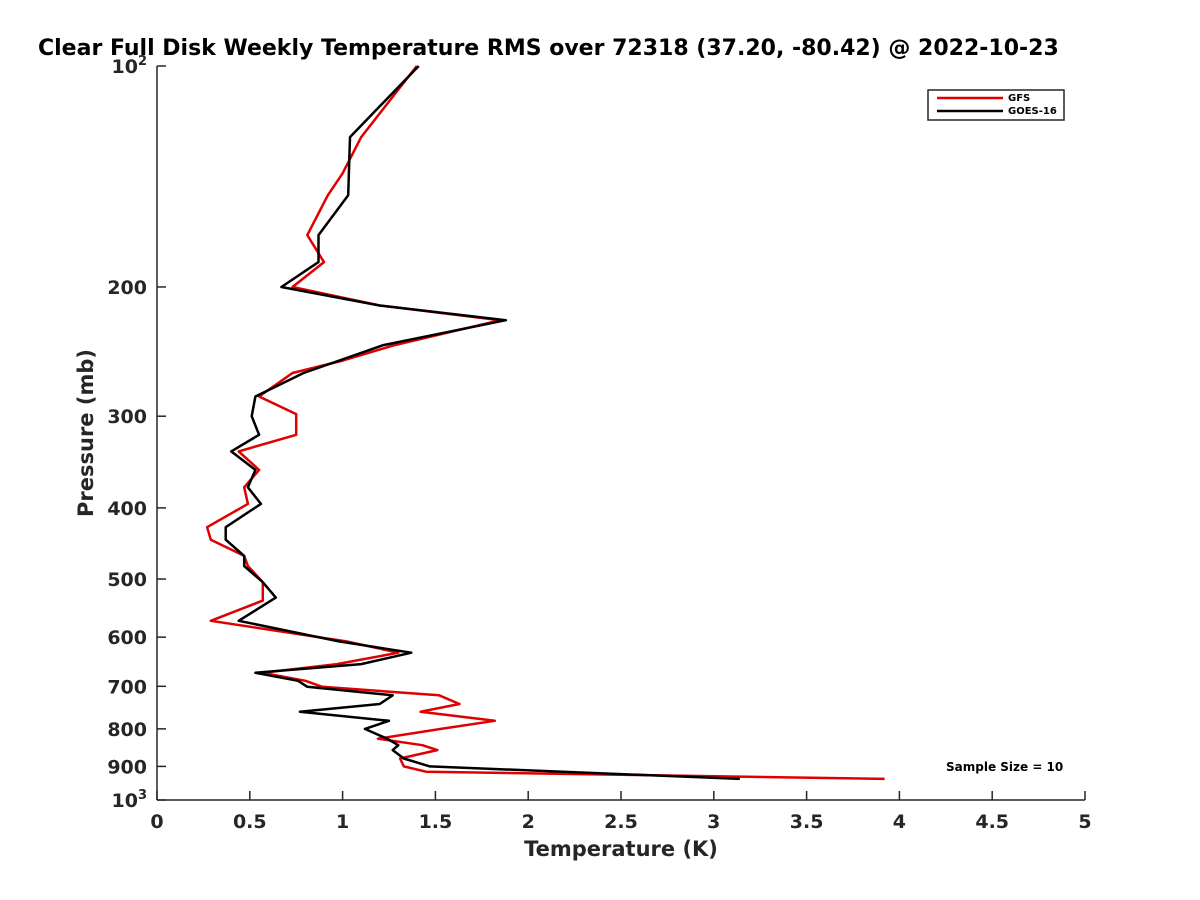  What do you see at coordinates (86, 433) in the screenshot?
I see `y-axis-label: Pressure (mb)` at bounding box center [86, 433].